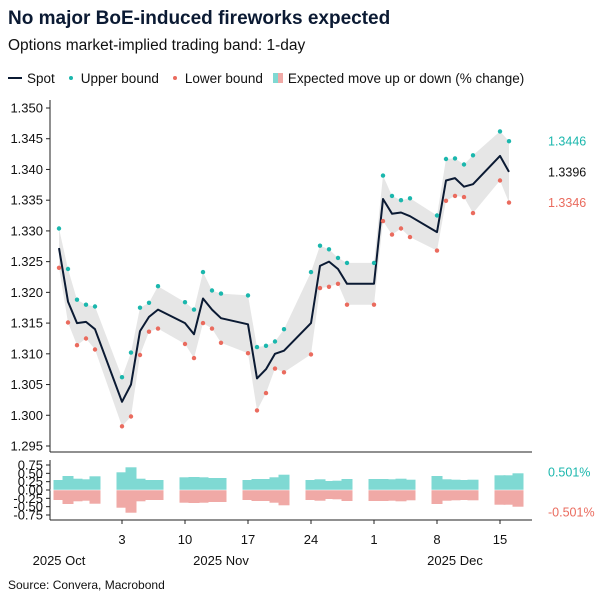  What do you see at coordinates (26, 169) in the screenshot?
I see `main-y-tick-label: 1.340` at bounding box center [26, 169].